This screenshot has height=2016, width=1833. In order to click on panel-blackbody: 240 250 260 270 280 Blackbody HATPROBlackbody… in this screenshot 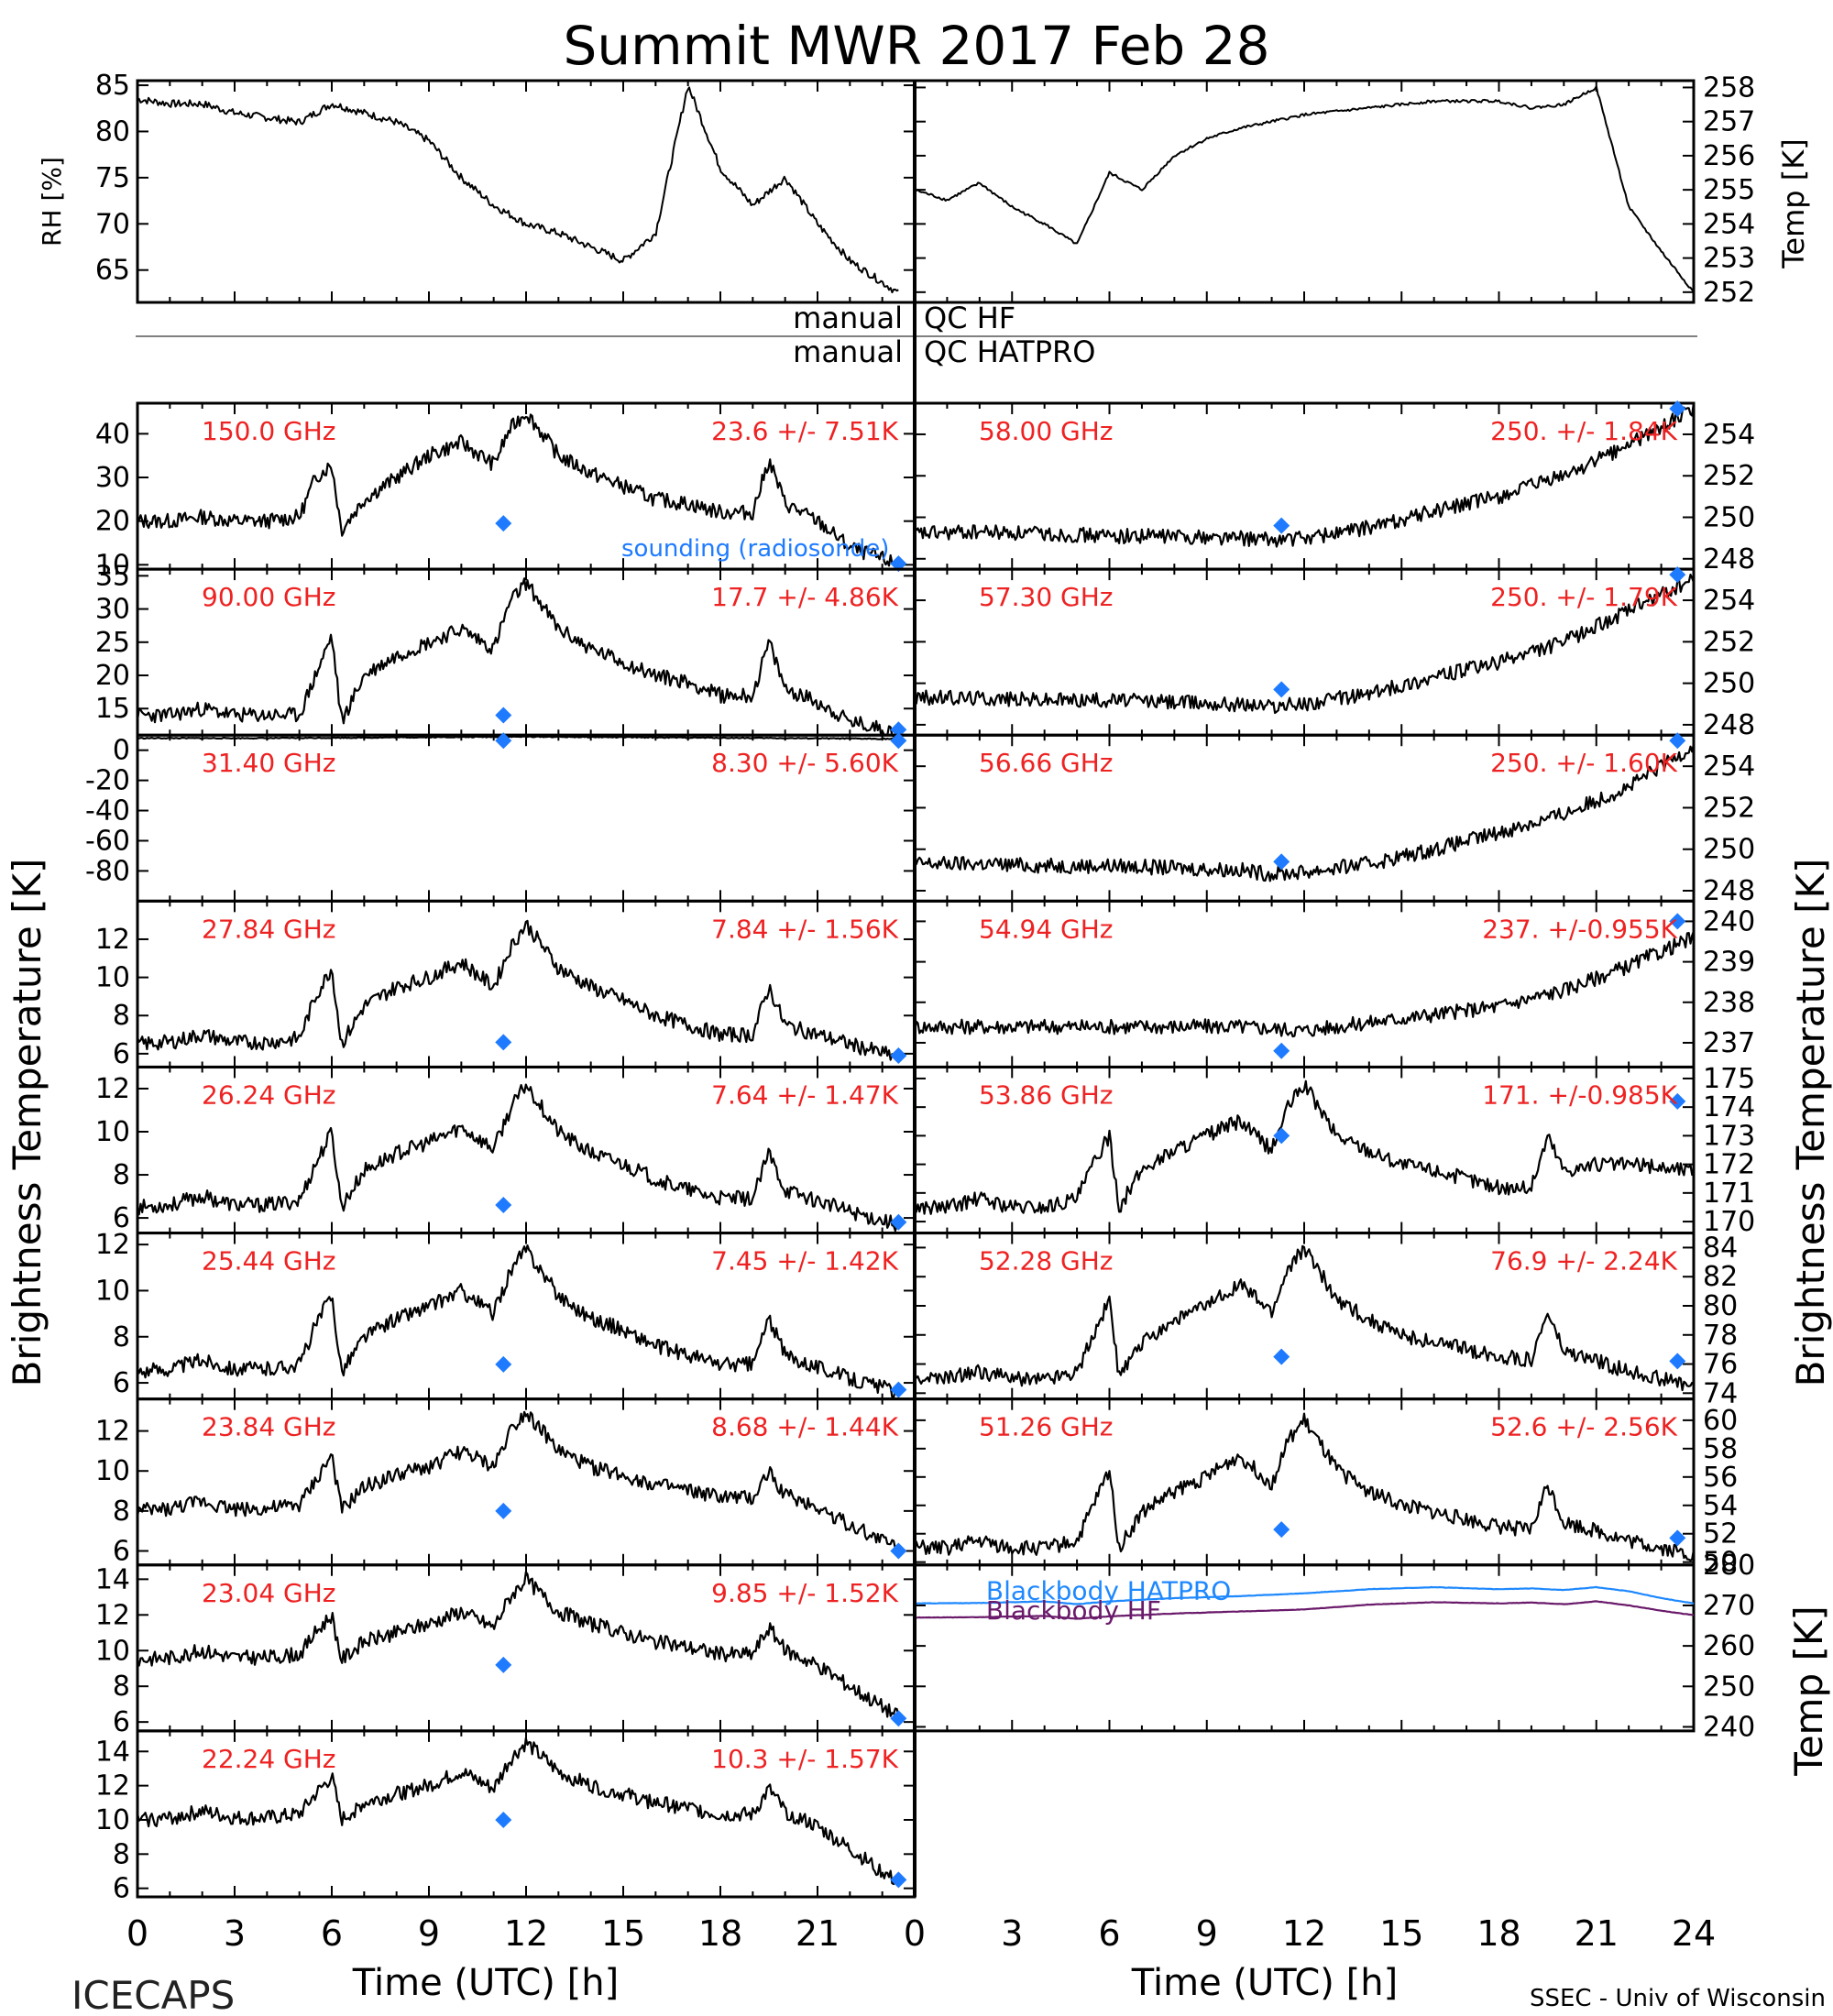, I will do `click(1334, 1646)`.